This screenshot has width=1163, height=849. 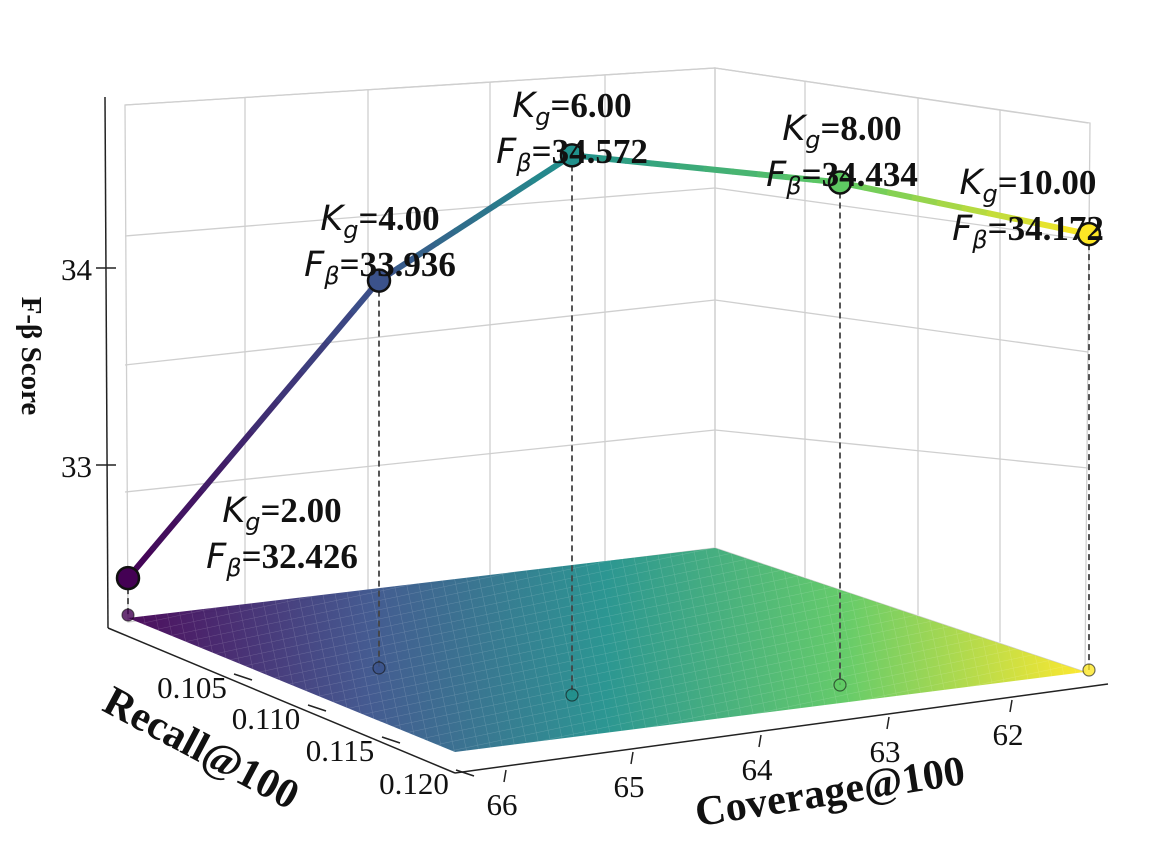 I want to click on annotation-k: Kg=6.00, so click(x=571, y=108).